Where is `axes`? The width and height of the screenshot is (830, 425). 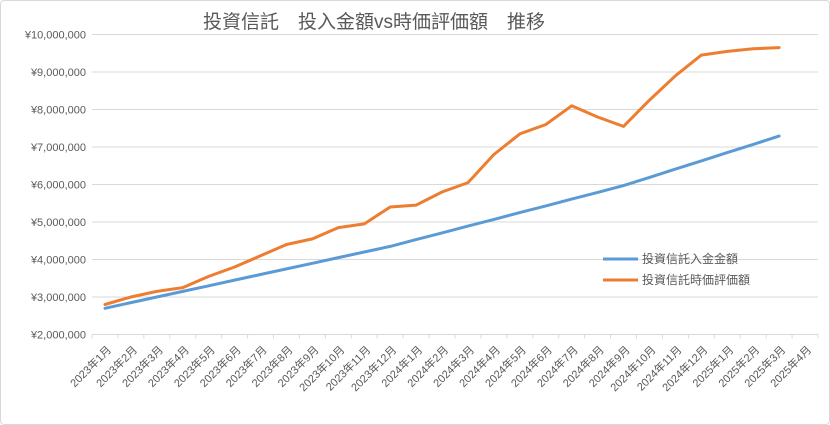 axes is located at coordinates (455, 336).